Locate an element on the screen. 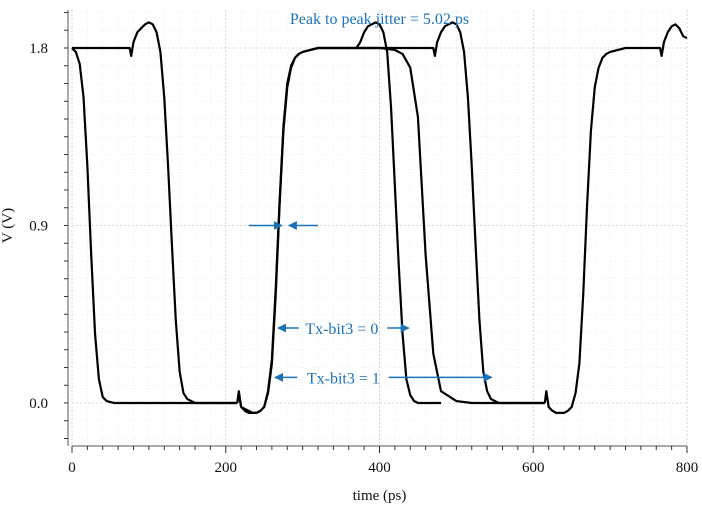 The width and height of the screenshot is (702, 509). jitter-annotation: Peak to peak jitter = 5.02 ps is located at coordinates (379, 19).